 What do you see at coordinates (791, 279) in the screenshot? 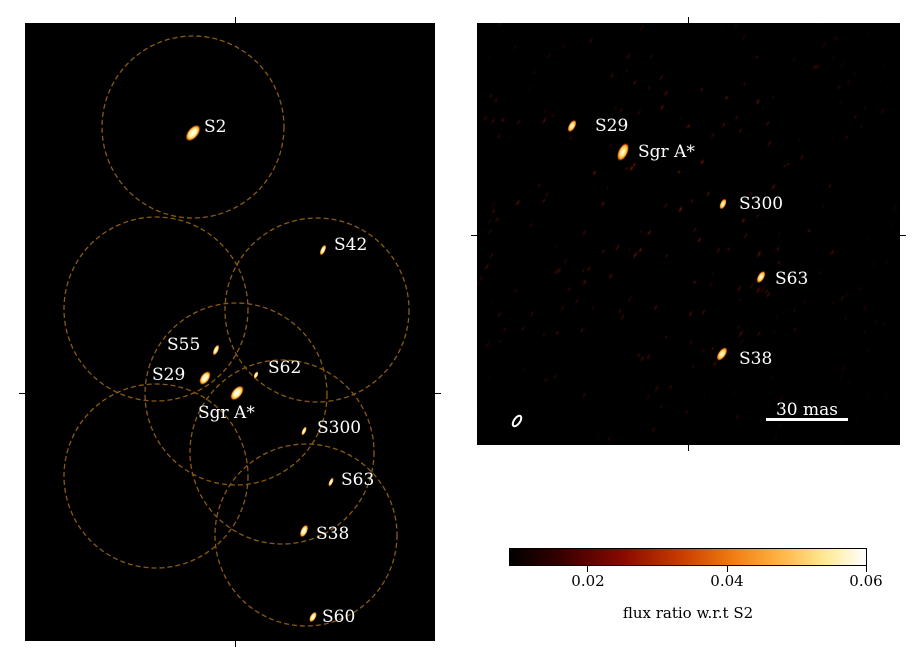
I see `star-label-s63: S63` at bounding box center [791, 279].